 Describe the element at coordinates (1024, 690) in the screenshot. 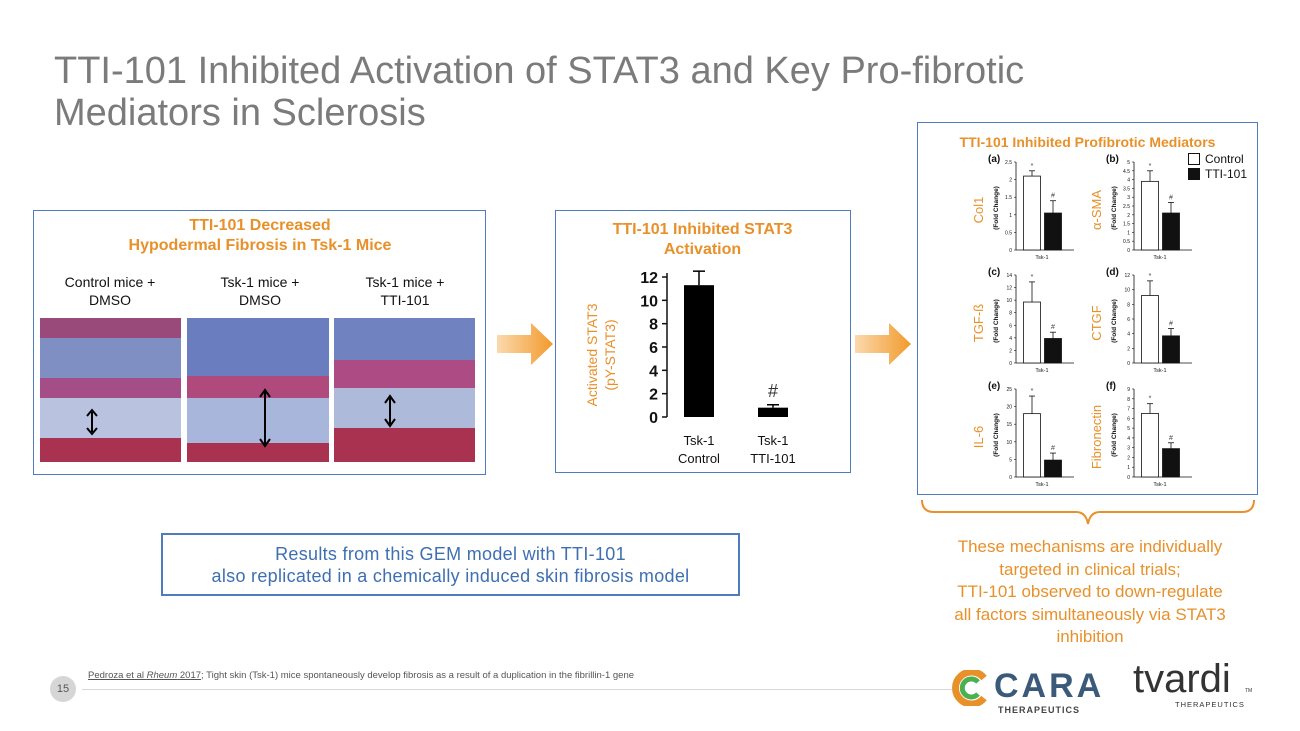

I see `cara-logo: CARA THERAPEUTICS` at that location.